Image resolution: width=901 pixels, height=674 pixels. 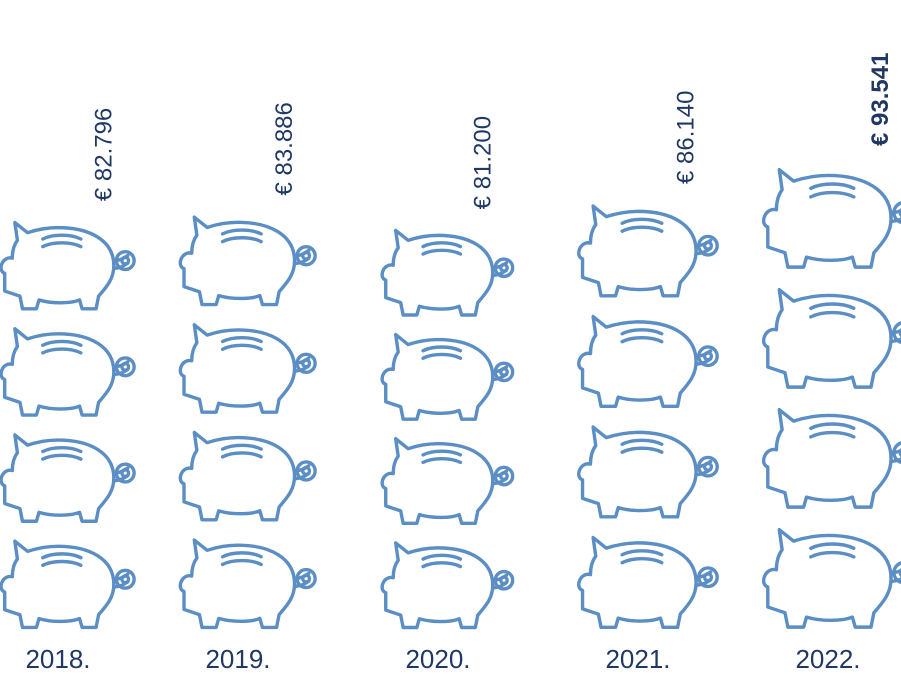 What do you see at coordinates (880, 99) in the screenshot?
I see `value-label: € 93.541` at bounding box center [880, 99].